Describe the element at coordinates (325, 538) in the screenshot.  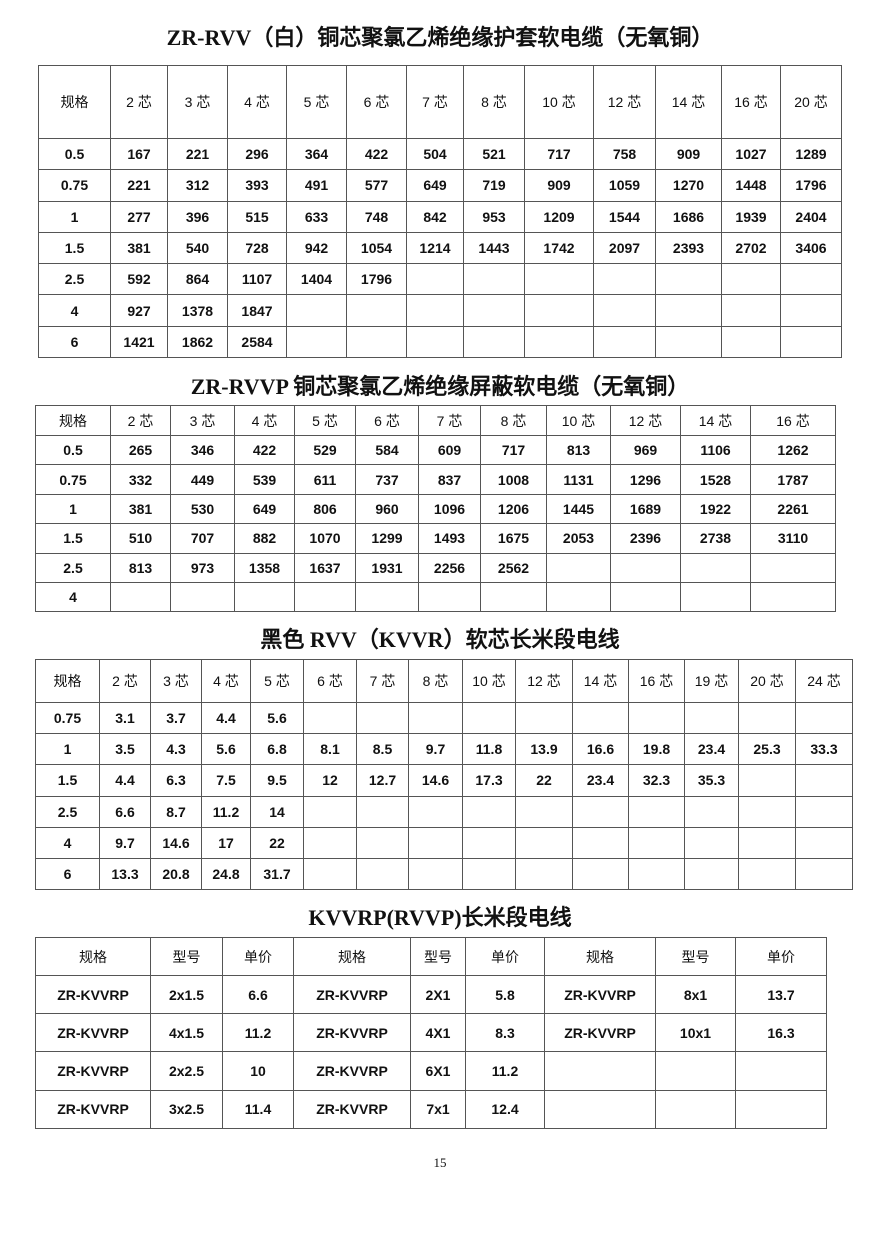
I see `table-cell: 1070` at that location.